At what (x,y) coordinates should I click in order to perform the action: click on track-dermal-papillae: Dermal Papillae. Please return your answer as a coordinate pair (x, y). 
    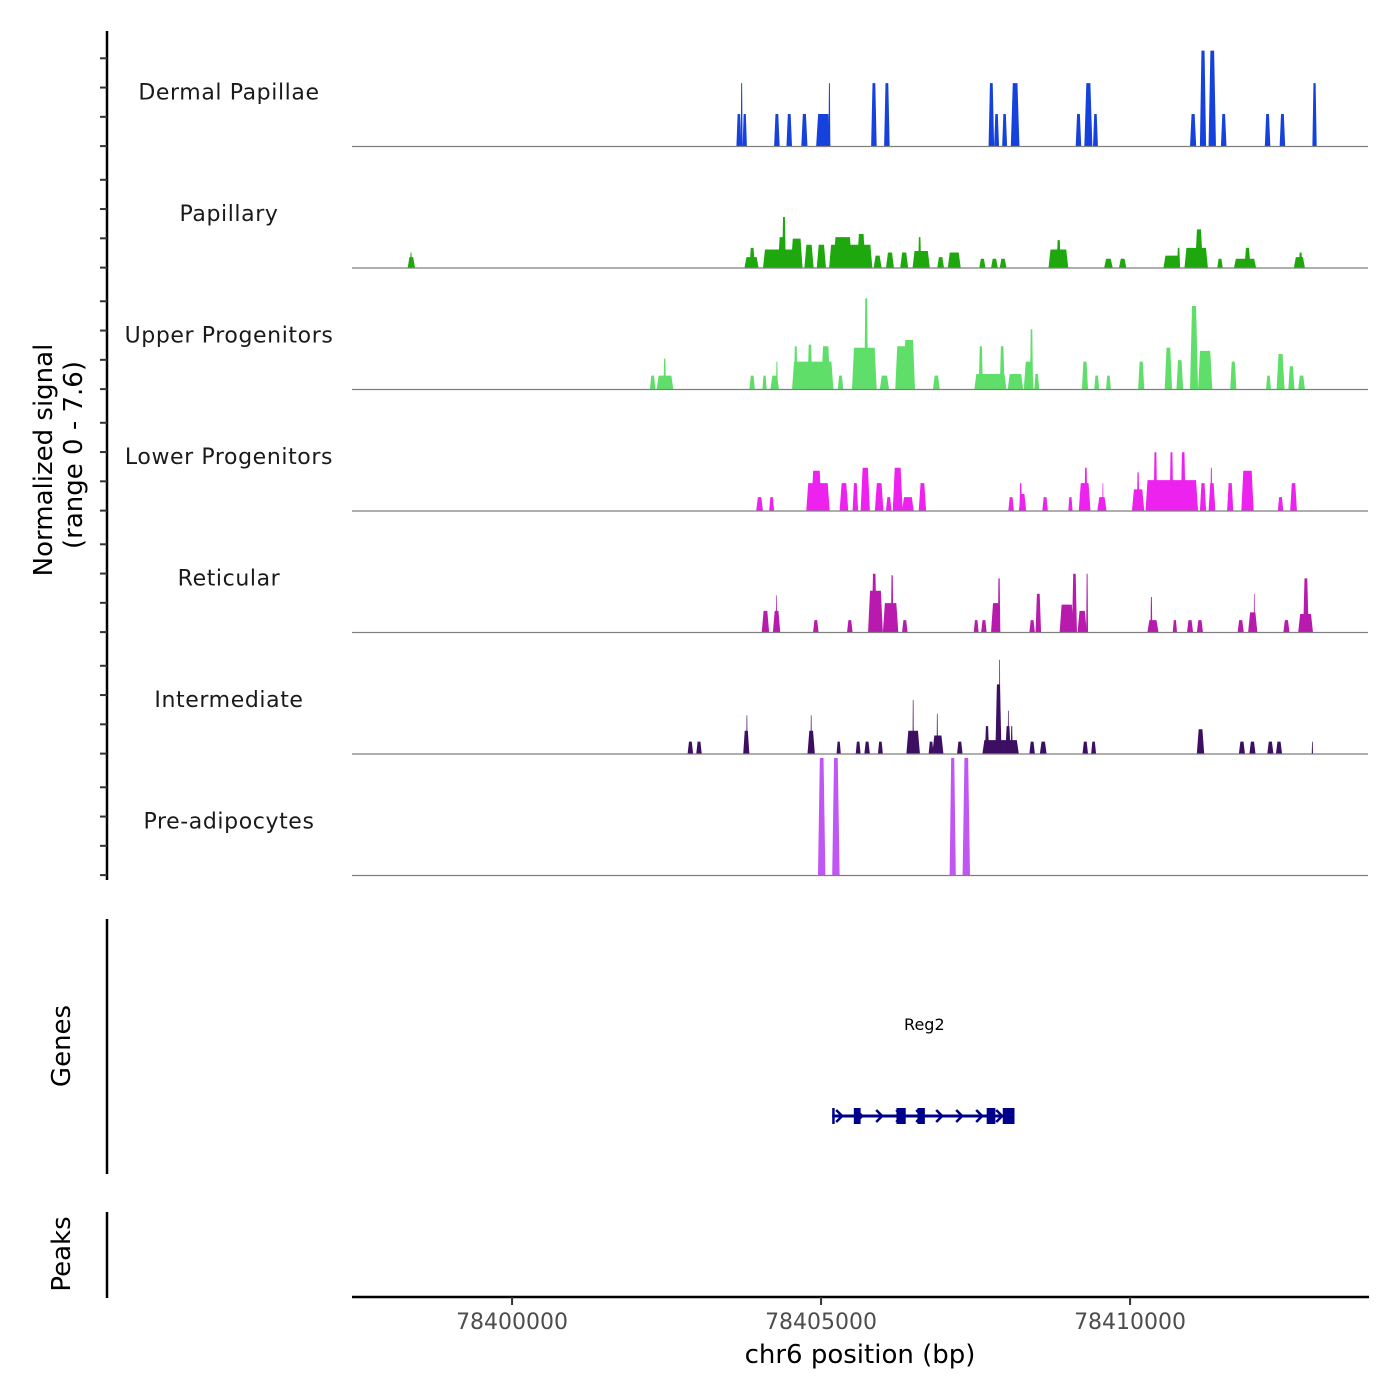
    Looking at the image, I should click on (753, 99).